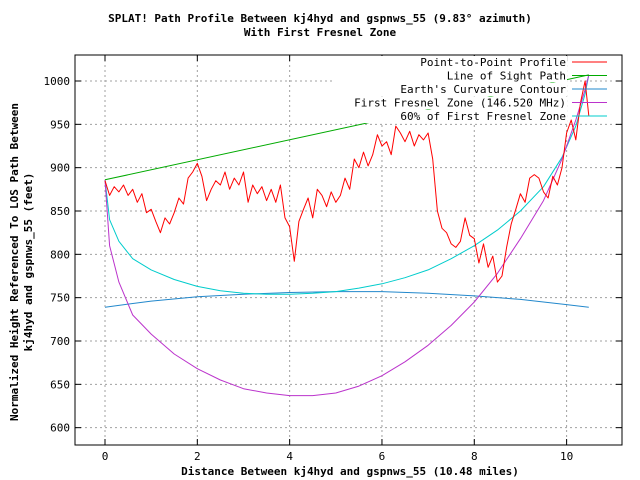 The width and height of the screenshot is (640, 480). I want to click on y-tick-label: 950, so click(60, 124).